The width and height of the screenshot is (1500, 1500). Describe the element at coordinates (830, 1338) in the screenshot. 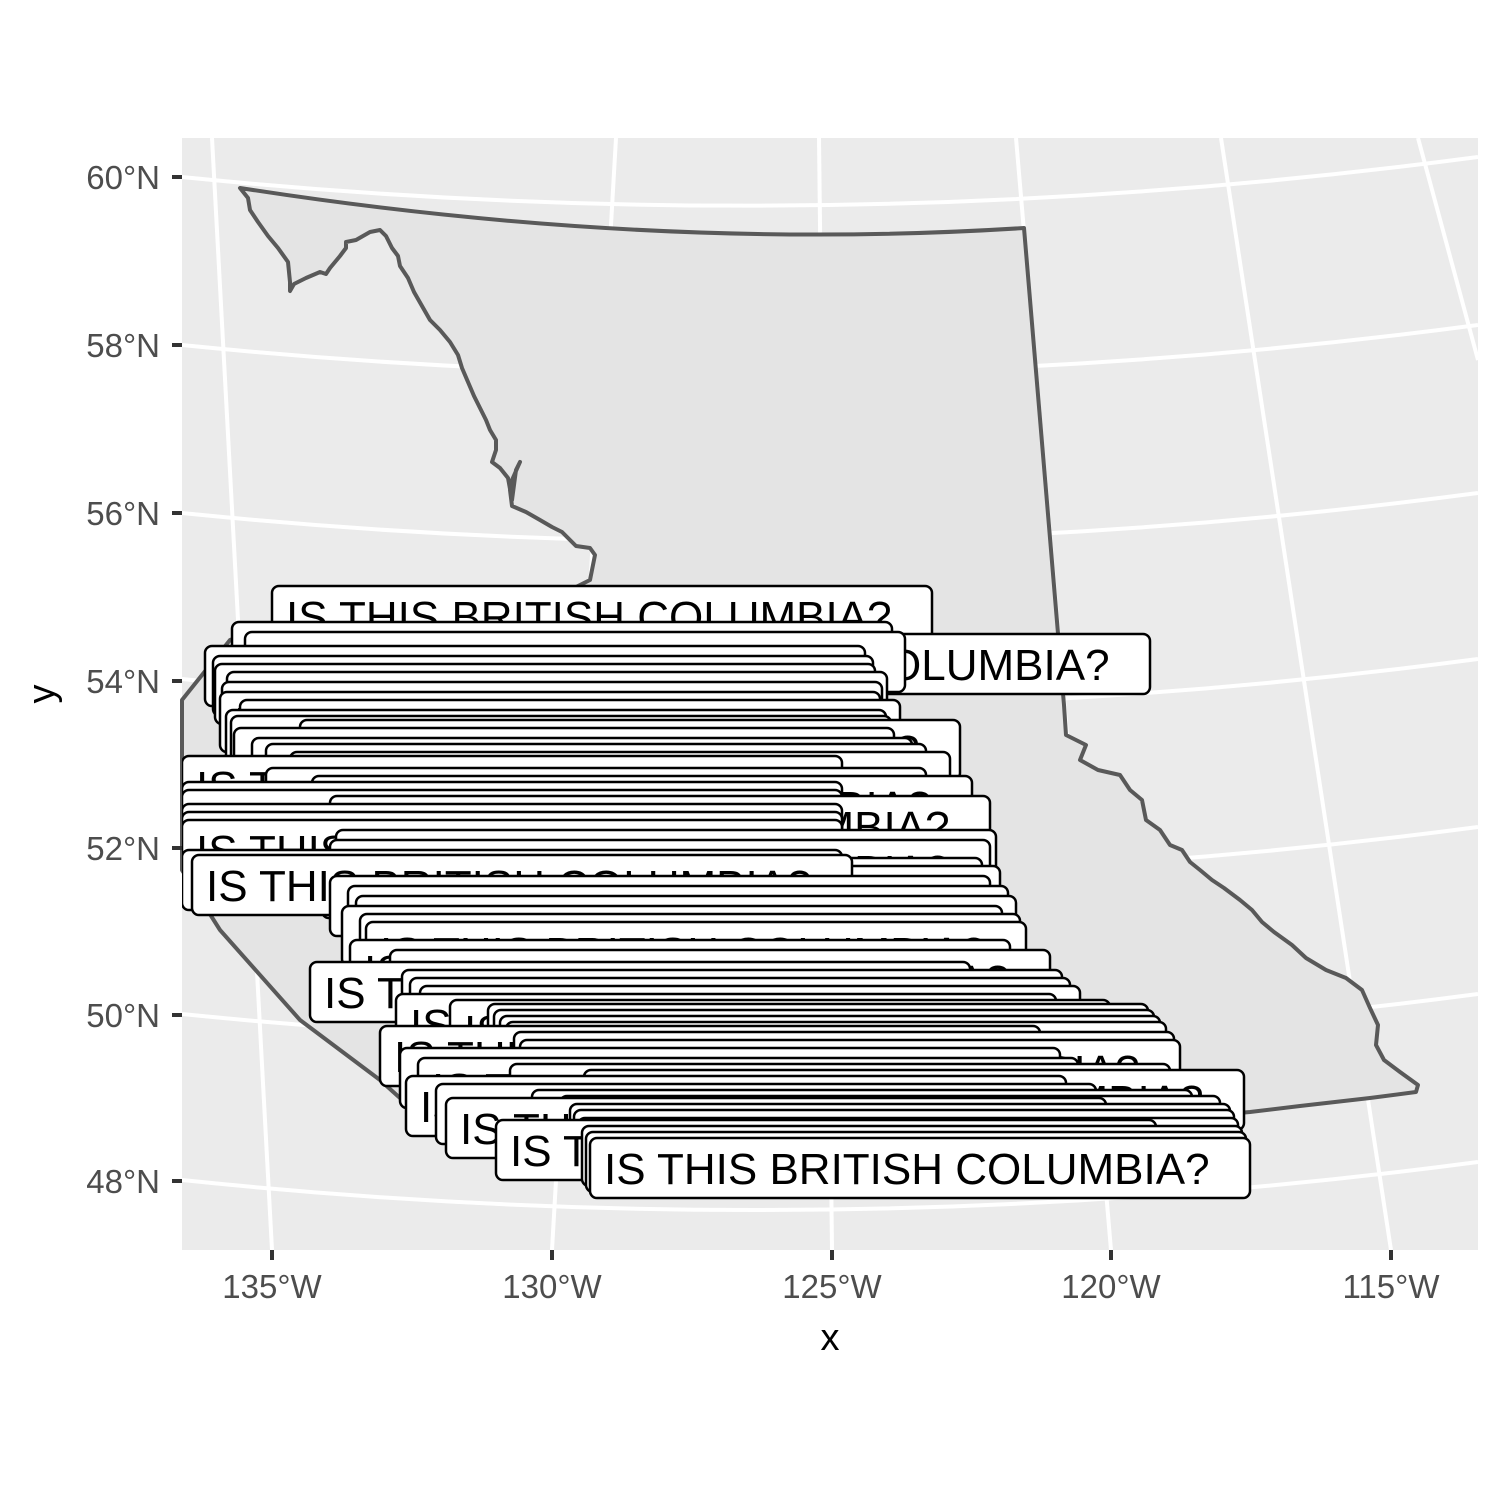

I see `x-axis-title: x` at that location.